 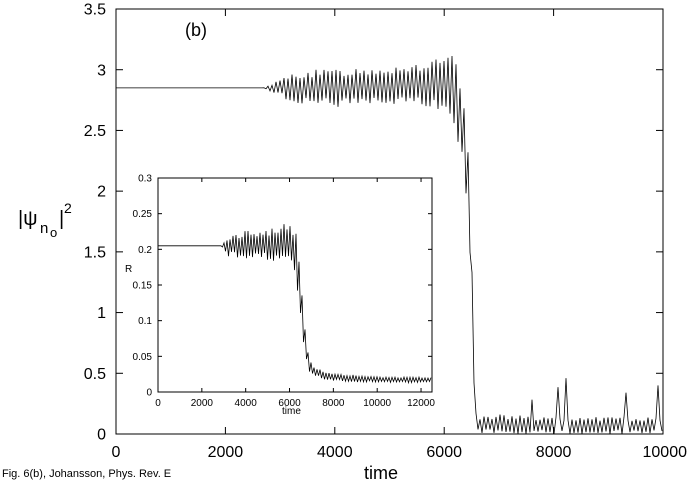 I want to click on main-x-axis-label: time, so click(x=381, y=473).